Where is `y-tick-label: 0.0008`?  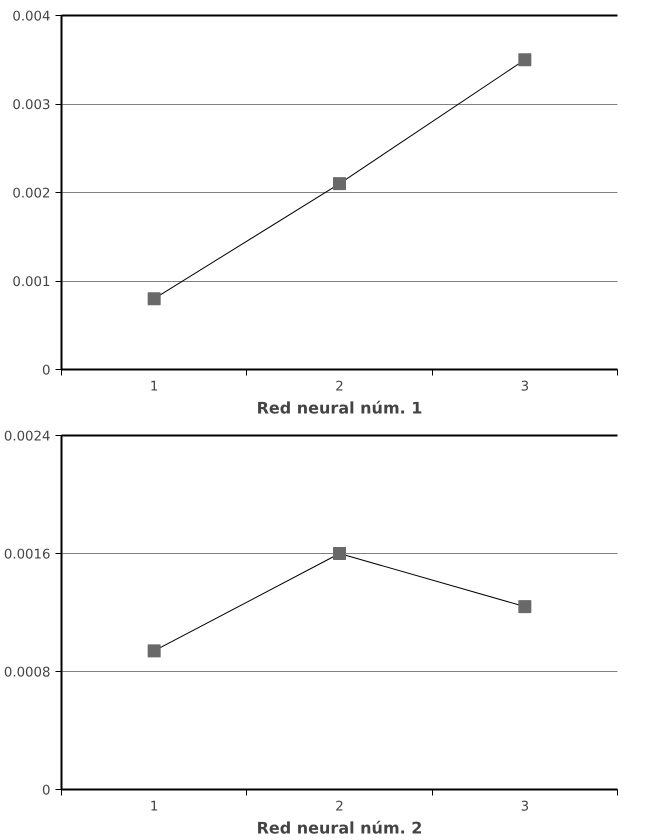 y-tick-label: 0.0008 is located at coordinates (27, 673).